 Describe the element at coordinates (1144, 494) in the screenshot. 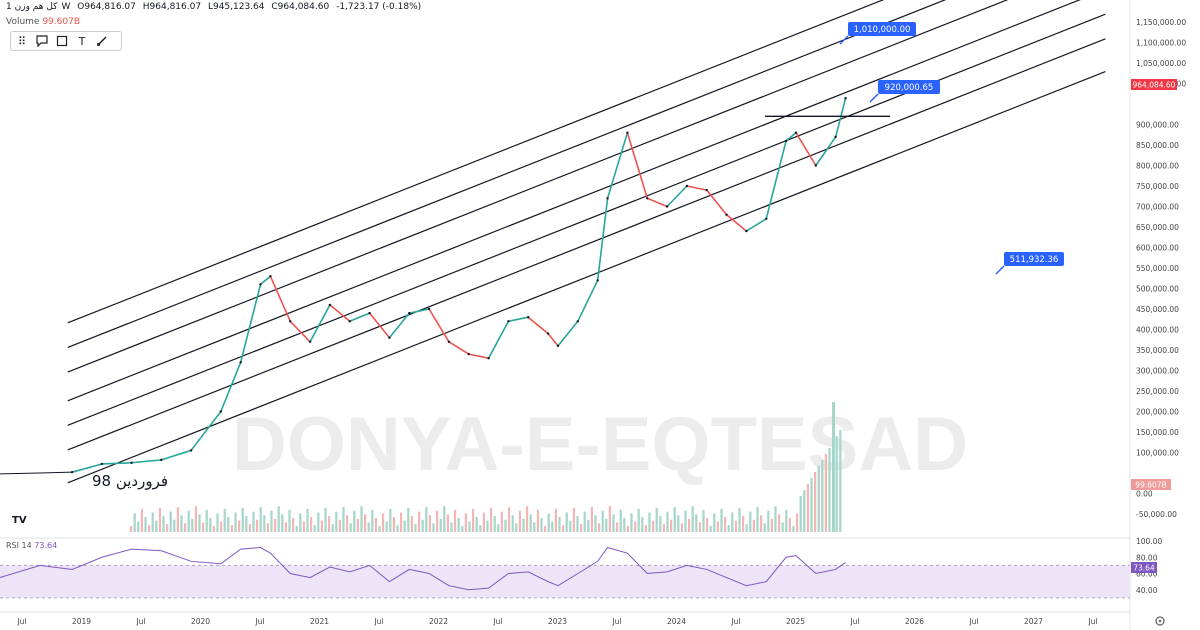

I see `price-tick: 0.00` at that location.